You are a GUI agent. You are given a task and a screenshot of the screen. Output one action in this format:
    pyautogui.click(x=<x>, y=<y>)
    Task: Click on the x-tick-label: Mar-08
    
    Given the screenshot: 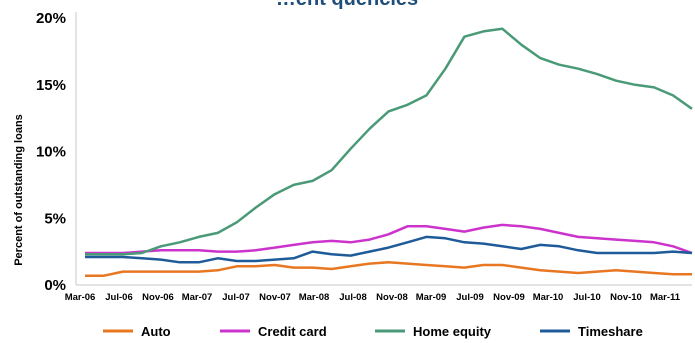 What is the action you would take?
    pyautogui.click(x=314, y=297)
    